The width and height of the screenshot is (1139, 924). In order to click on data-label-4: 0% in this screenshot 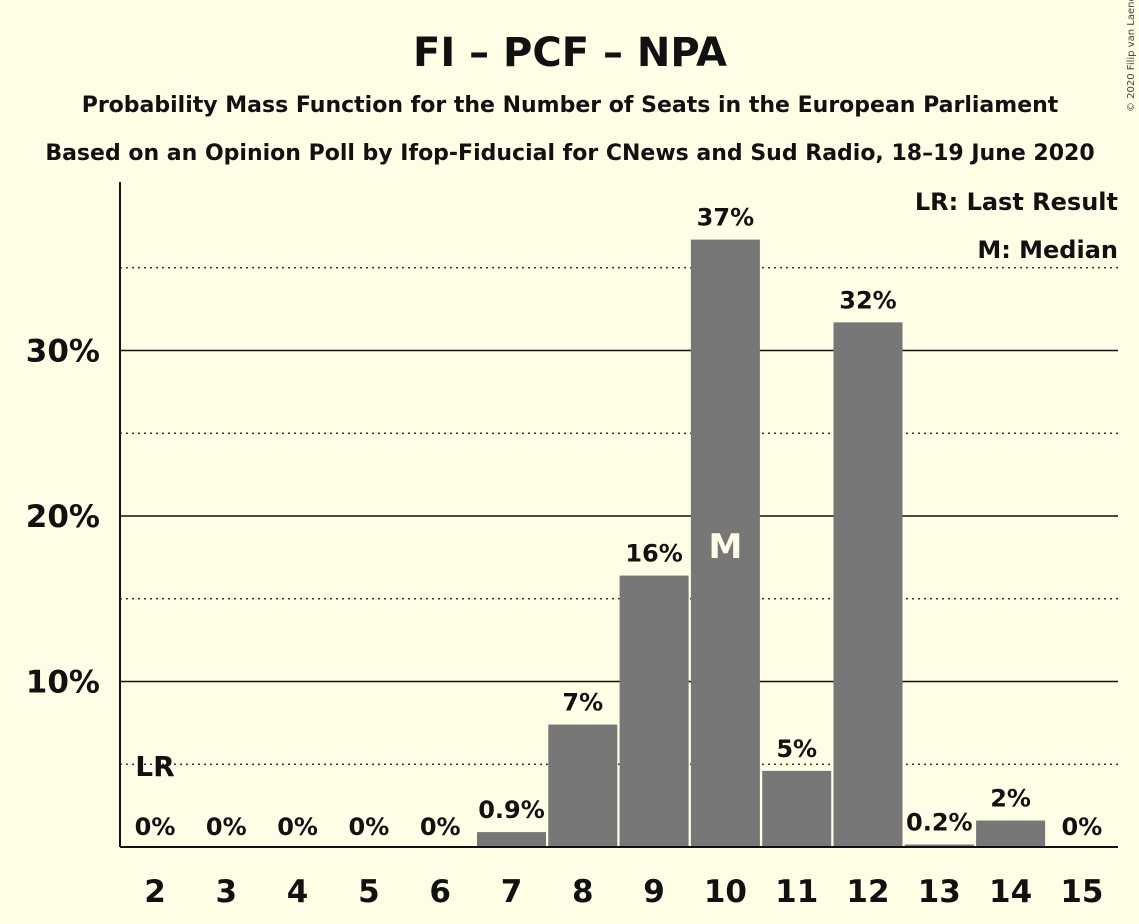, I will do `click(297, 827)`.